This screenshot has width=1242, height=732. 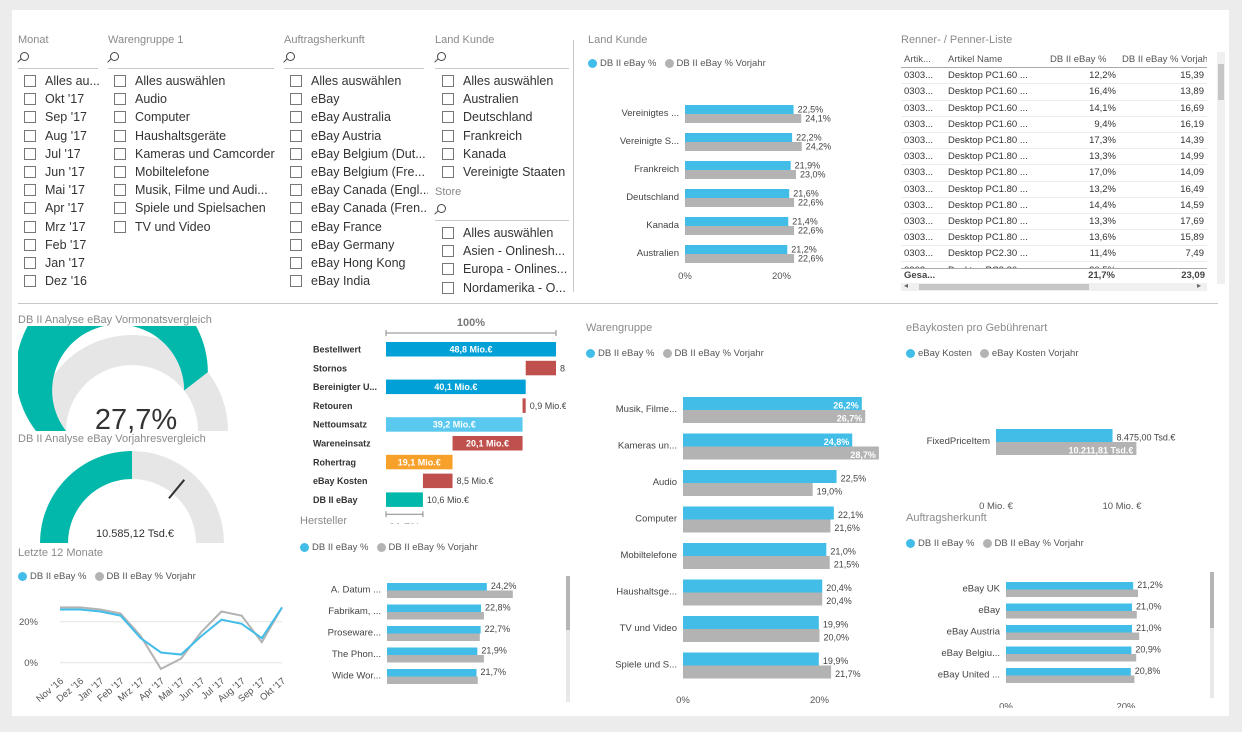 I want to click on table-row: 0303... Desktop PC1.60 ... 12,2% 15,39, so click(x=1054, y=76).